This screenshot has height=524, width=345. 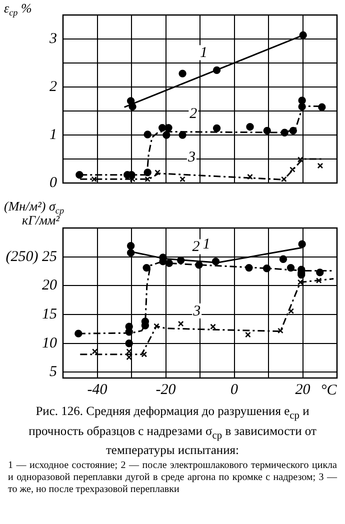 What do you see at coordinates (32, 256) in the screenshot?
I see `y-tick-label: (250) 25` at bounding box center [32, 256].